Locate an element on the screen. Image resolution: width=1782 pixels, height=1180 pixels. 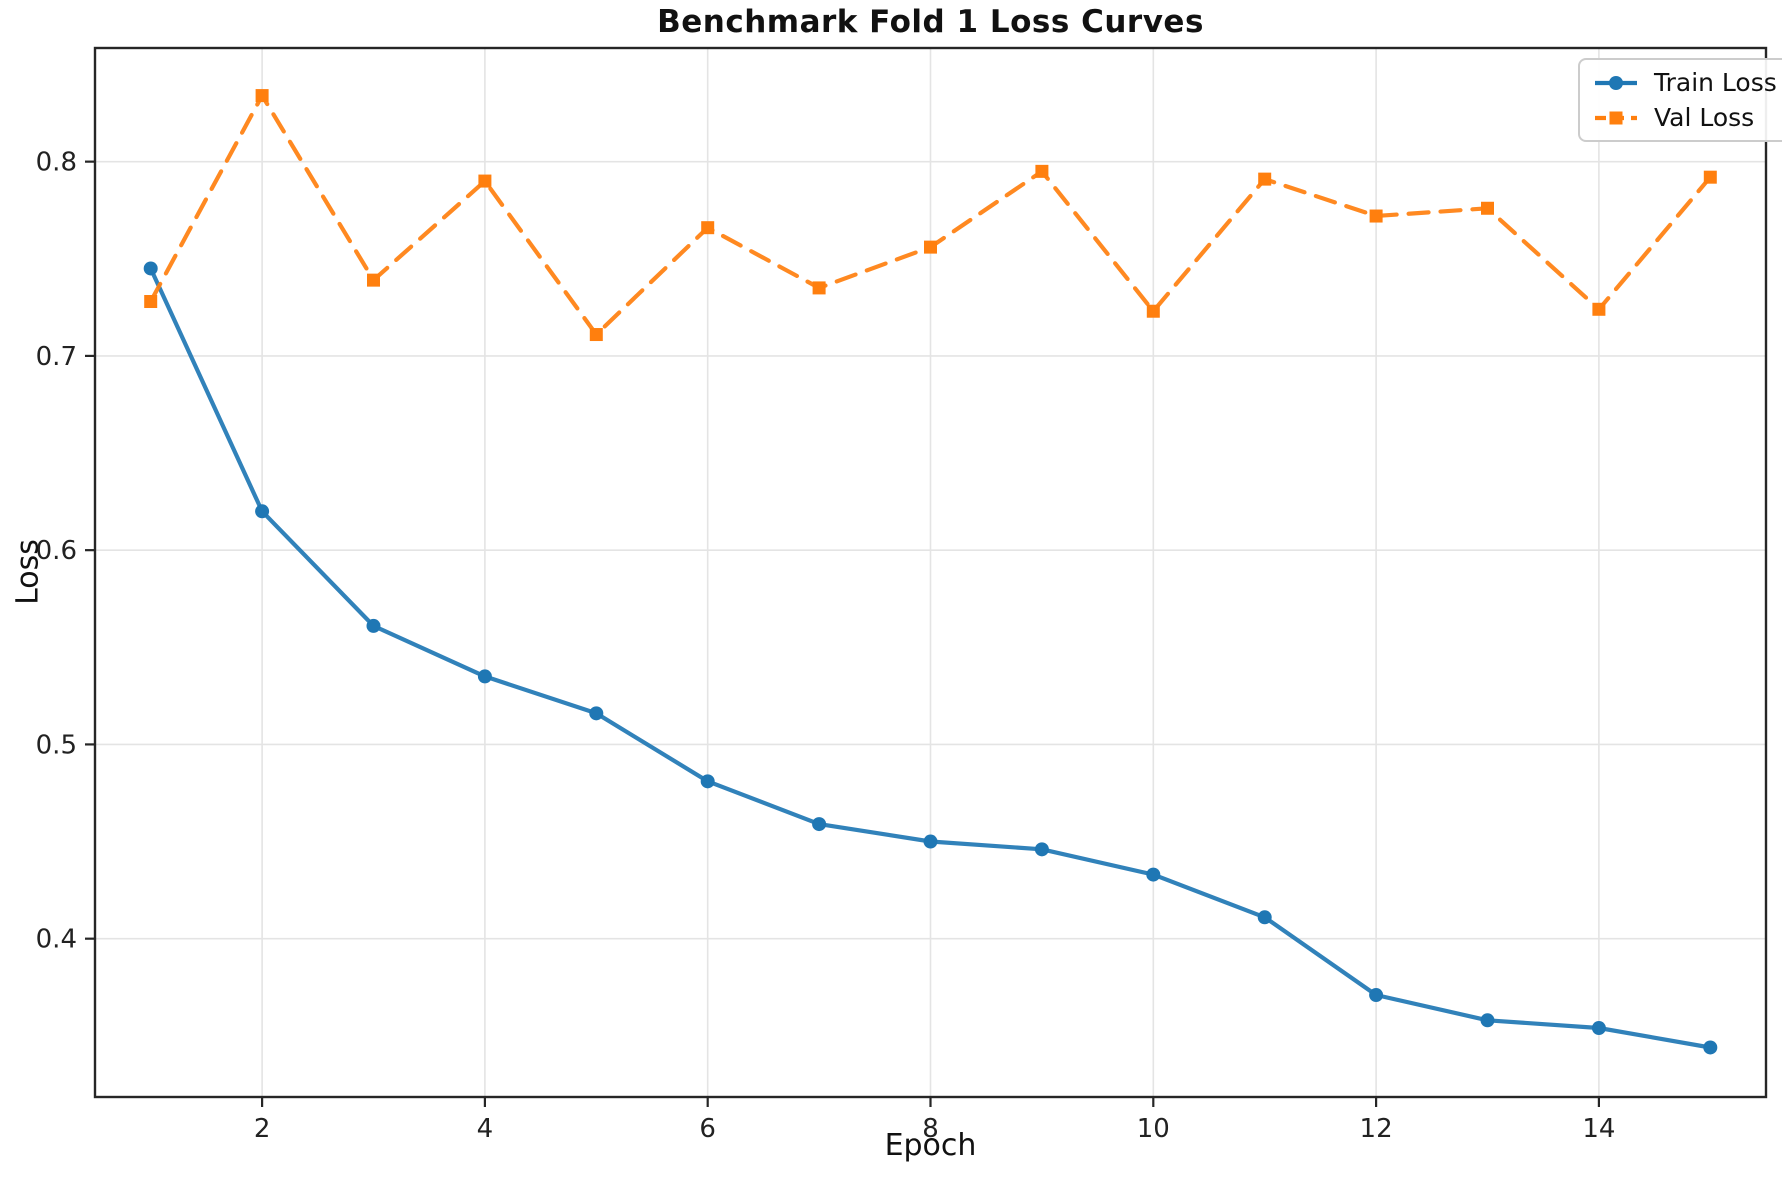
y-tick-label: 0.4 is located at coordinates (56, 940).